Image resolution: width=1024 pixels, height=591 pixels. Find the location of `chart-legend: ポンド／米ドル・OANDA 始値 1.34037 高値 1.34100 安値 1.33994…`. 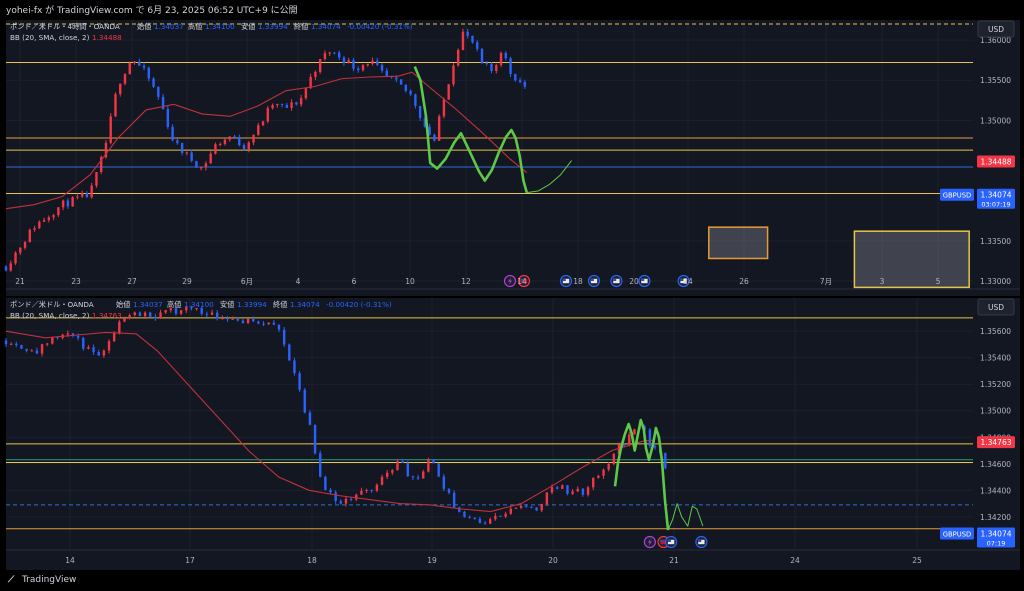

chart-legend: ポンド／米ドル・OANDA 始値 1.34037 高値 1.34100 安値 1.33994… is located at coordinates (201, 310).